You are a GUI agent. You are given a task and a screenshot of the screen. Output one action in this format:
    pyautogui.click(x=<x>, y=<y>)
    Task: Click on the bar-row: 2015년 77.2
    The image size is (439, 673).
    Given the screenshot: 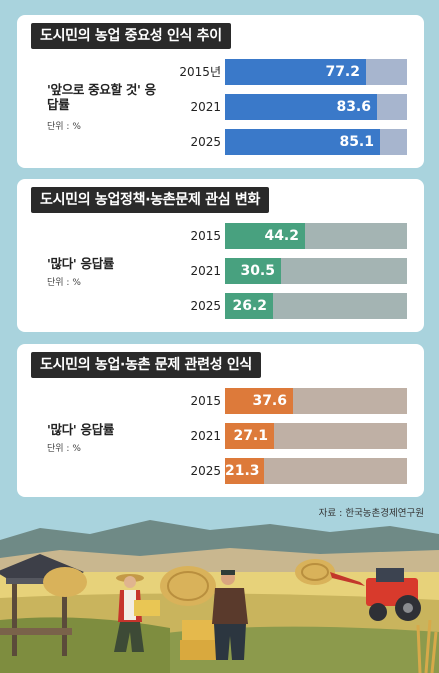 What is the action you would take?
    pyautogui.click(x=287, y=72)
    